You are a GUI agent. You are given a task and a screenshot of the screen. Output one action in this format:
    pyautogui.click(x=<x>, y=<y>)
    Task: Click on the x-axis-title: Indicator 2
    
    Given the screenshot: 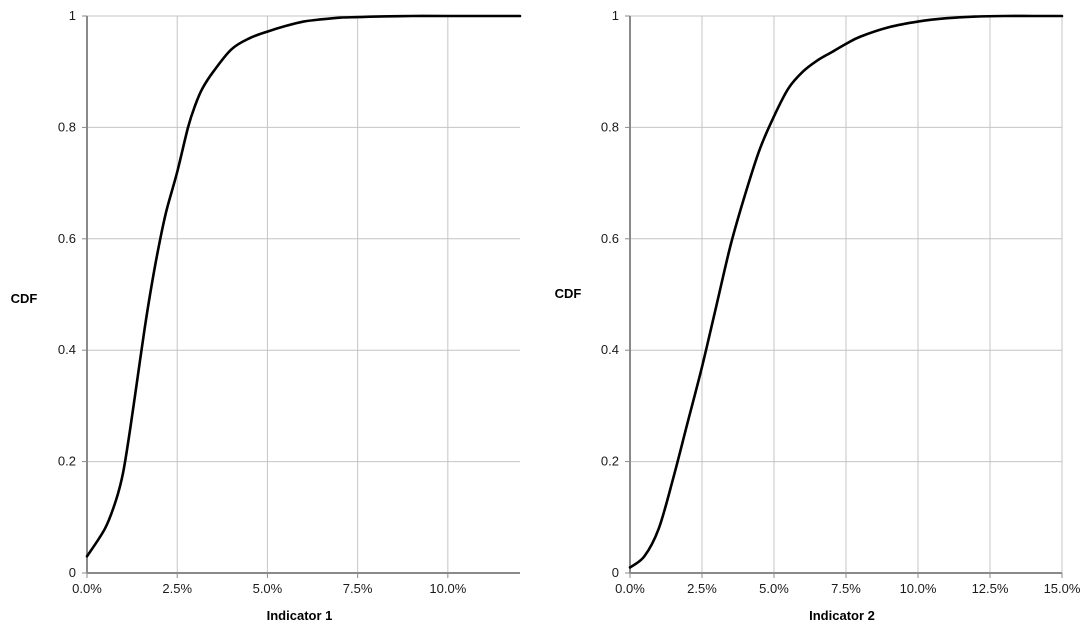 What is the action you would take?
    pyautogui.click(x=842, y=615)
    